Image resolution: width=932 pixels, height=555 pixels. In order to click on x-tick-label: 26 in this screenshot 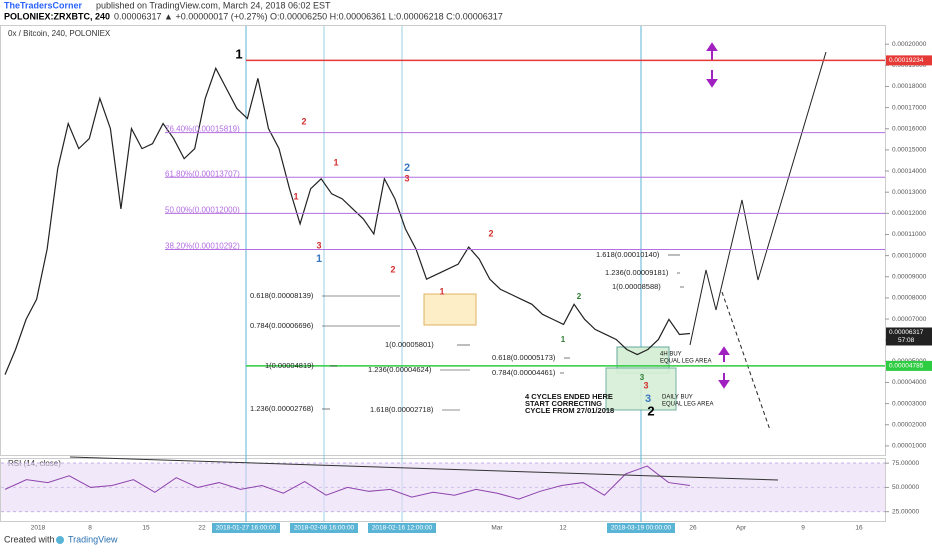, I will do `click(693, 528)`.